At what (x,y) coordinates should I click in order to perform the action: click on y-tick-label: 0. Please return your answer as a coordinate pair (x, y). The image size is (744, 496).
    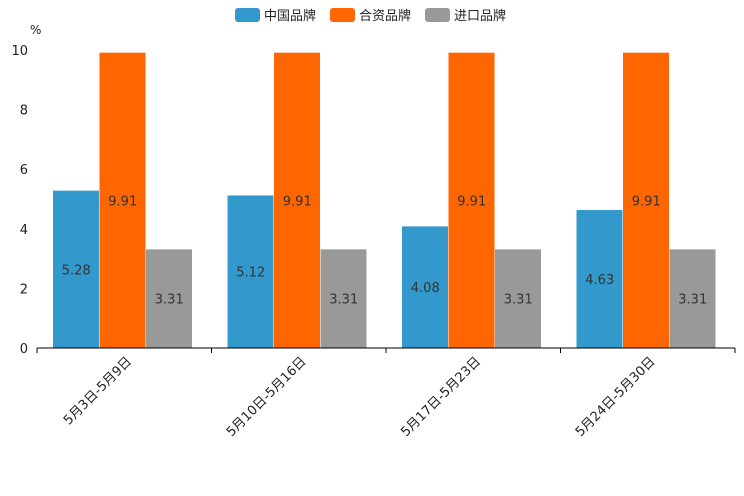
    Looking at the image, I should click on (24, 349).